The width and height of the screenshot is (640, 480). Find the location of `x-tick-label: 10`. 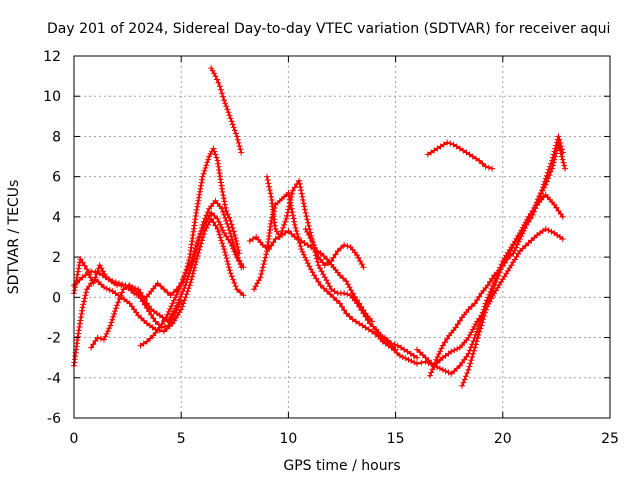

x-tick-label: 10 is located at coordinates (288, 439).